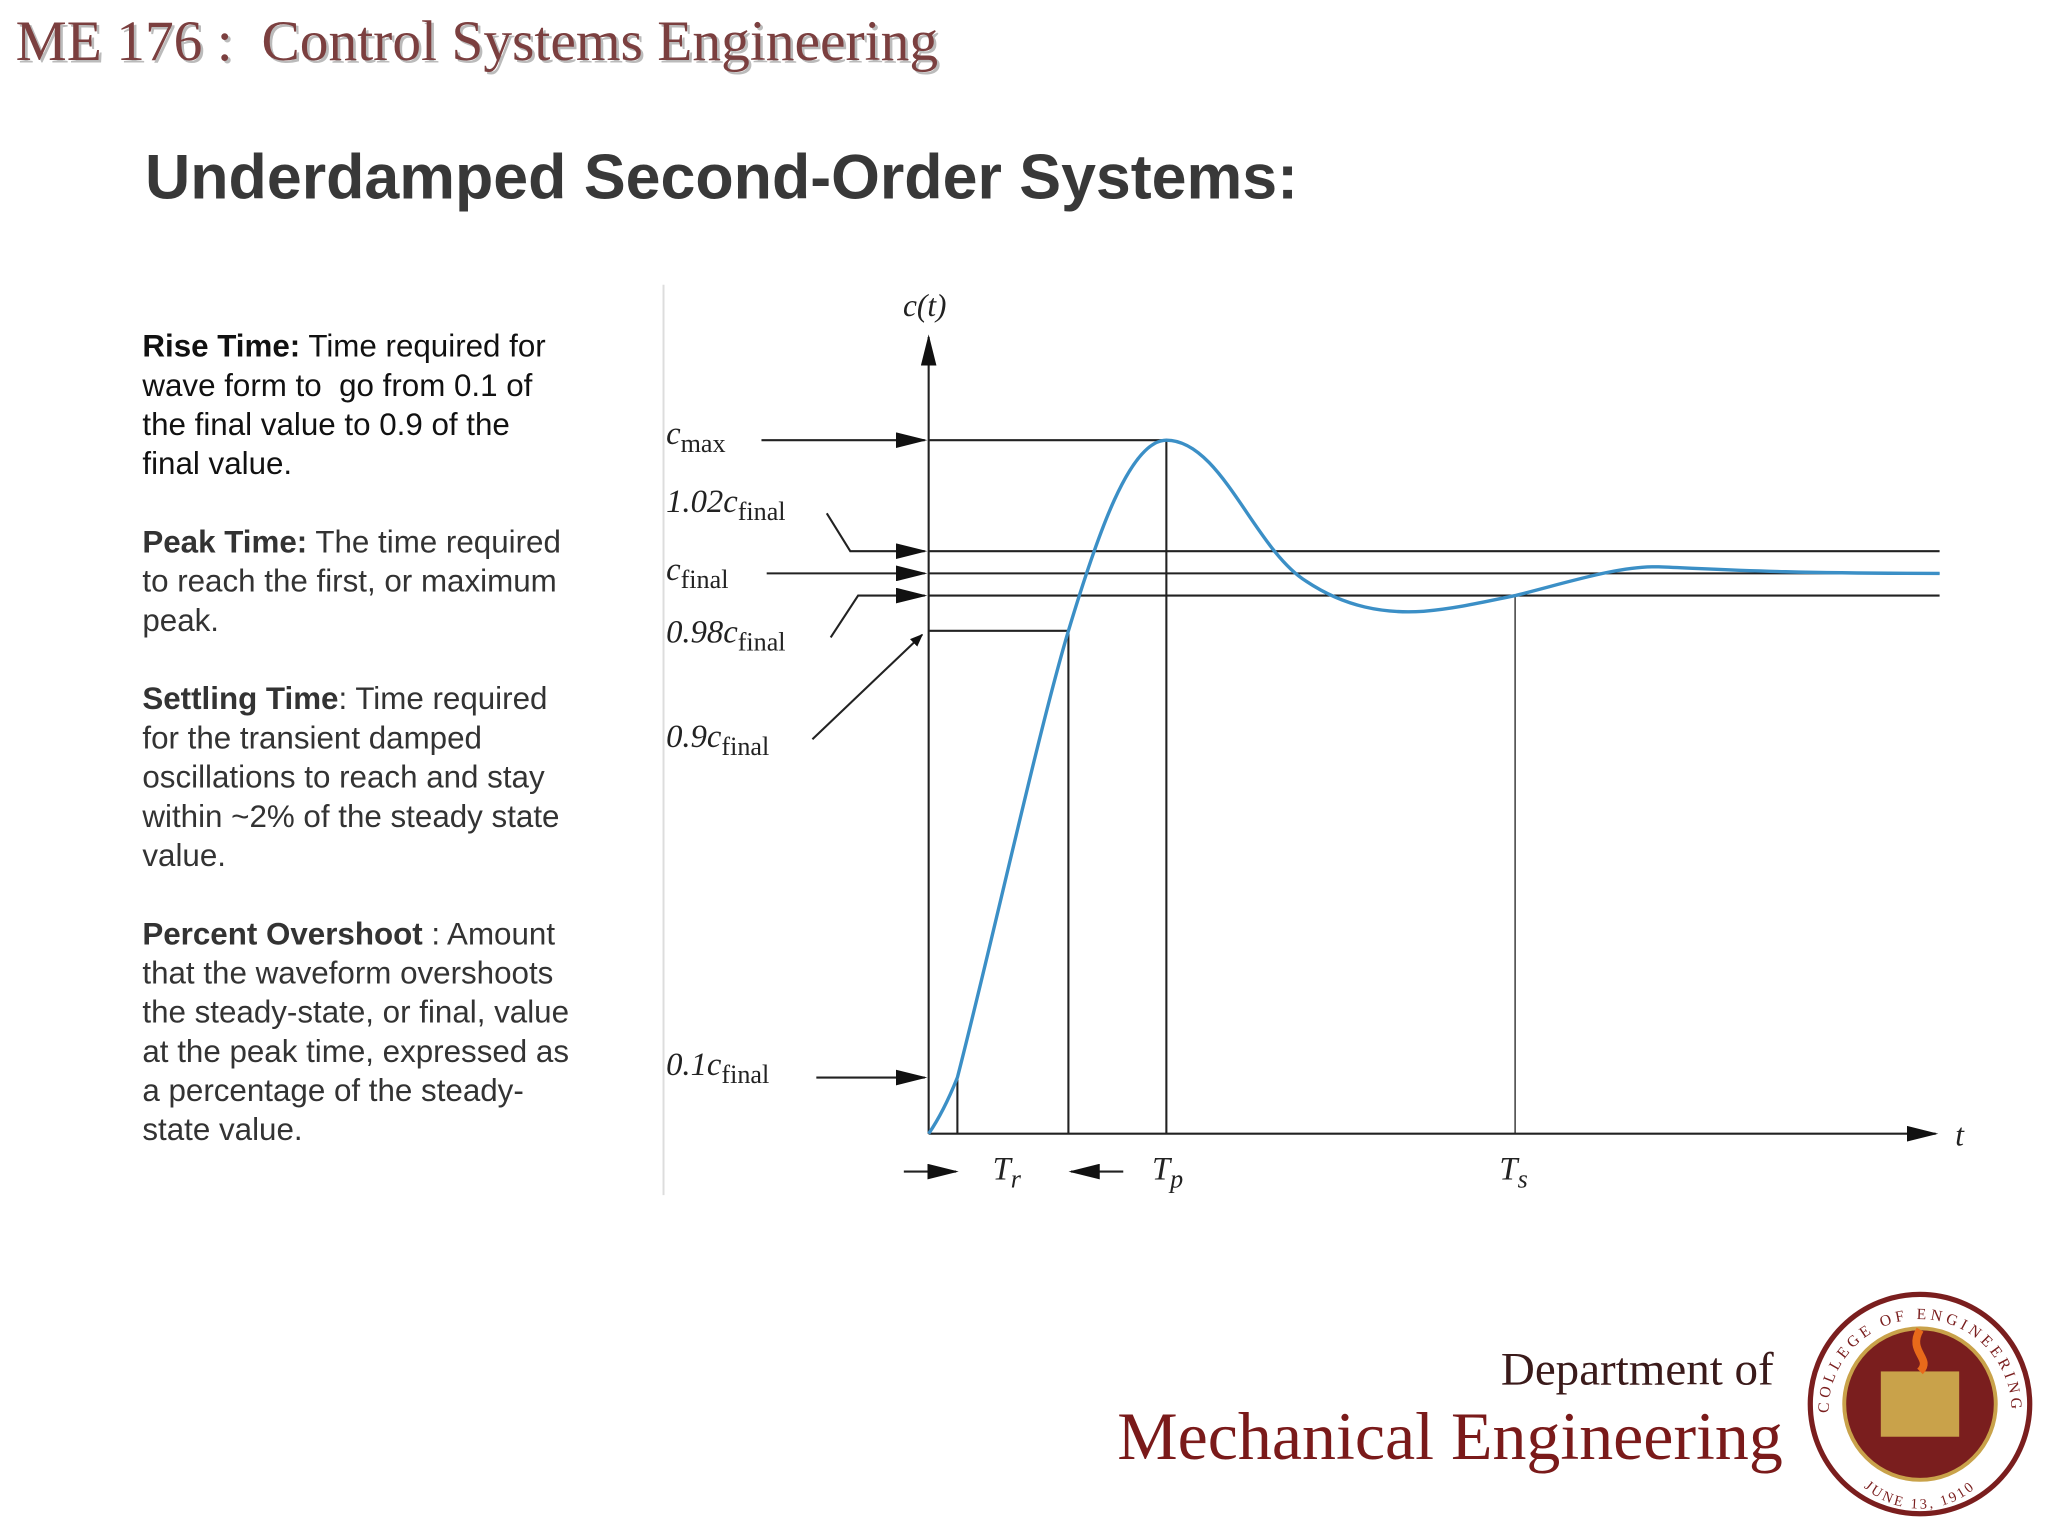 The image size is (2048, 1536). Describe the element at coordinates (282, 933) in the screenshot. I see `definition-term: Percent Overshoot` at that location.